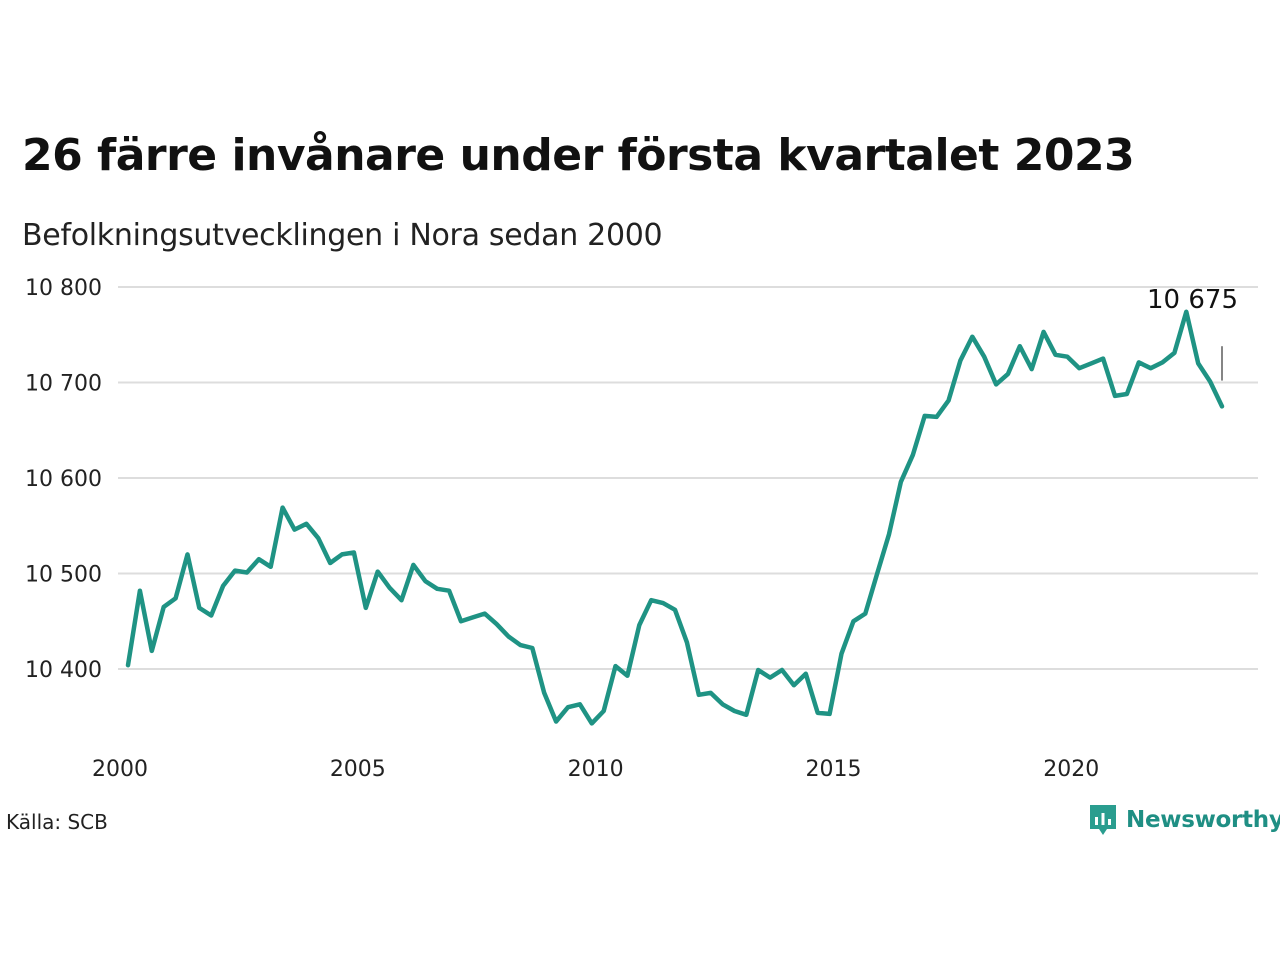 The width and height of the screenshot is (1280, 960). Describe the element at coordinates (63, 384) in the screenshot. I see `y-tick-label: 10 700` at that location.